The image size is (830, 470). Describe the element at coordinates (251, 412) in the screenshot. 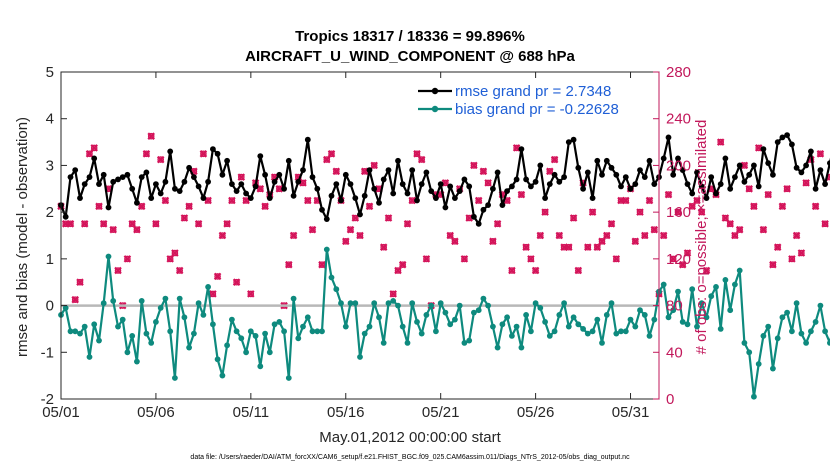

I see `x-tick-label: 05/11` at that location.